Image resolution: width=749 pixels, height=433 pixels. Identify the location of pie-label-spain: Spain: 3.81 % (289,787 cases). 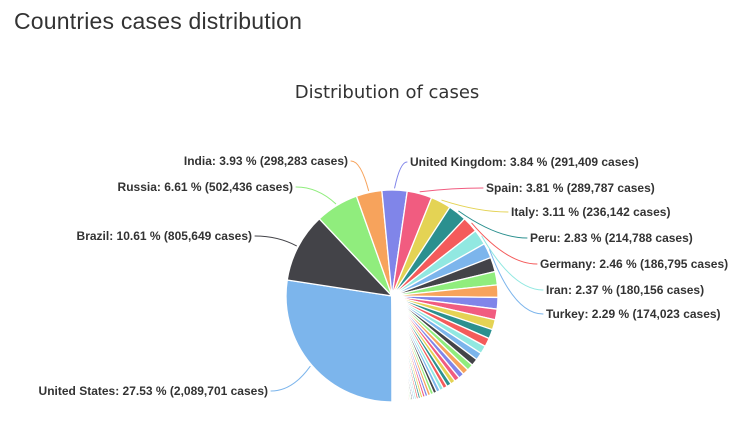
(570, 188).